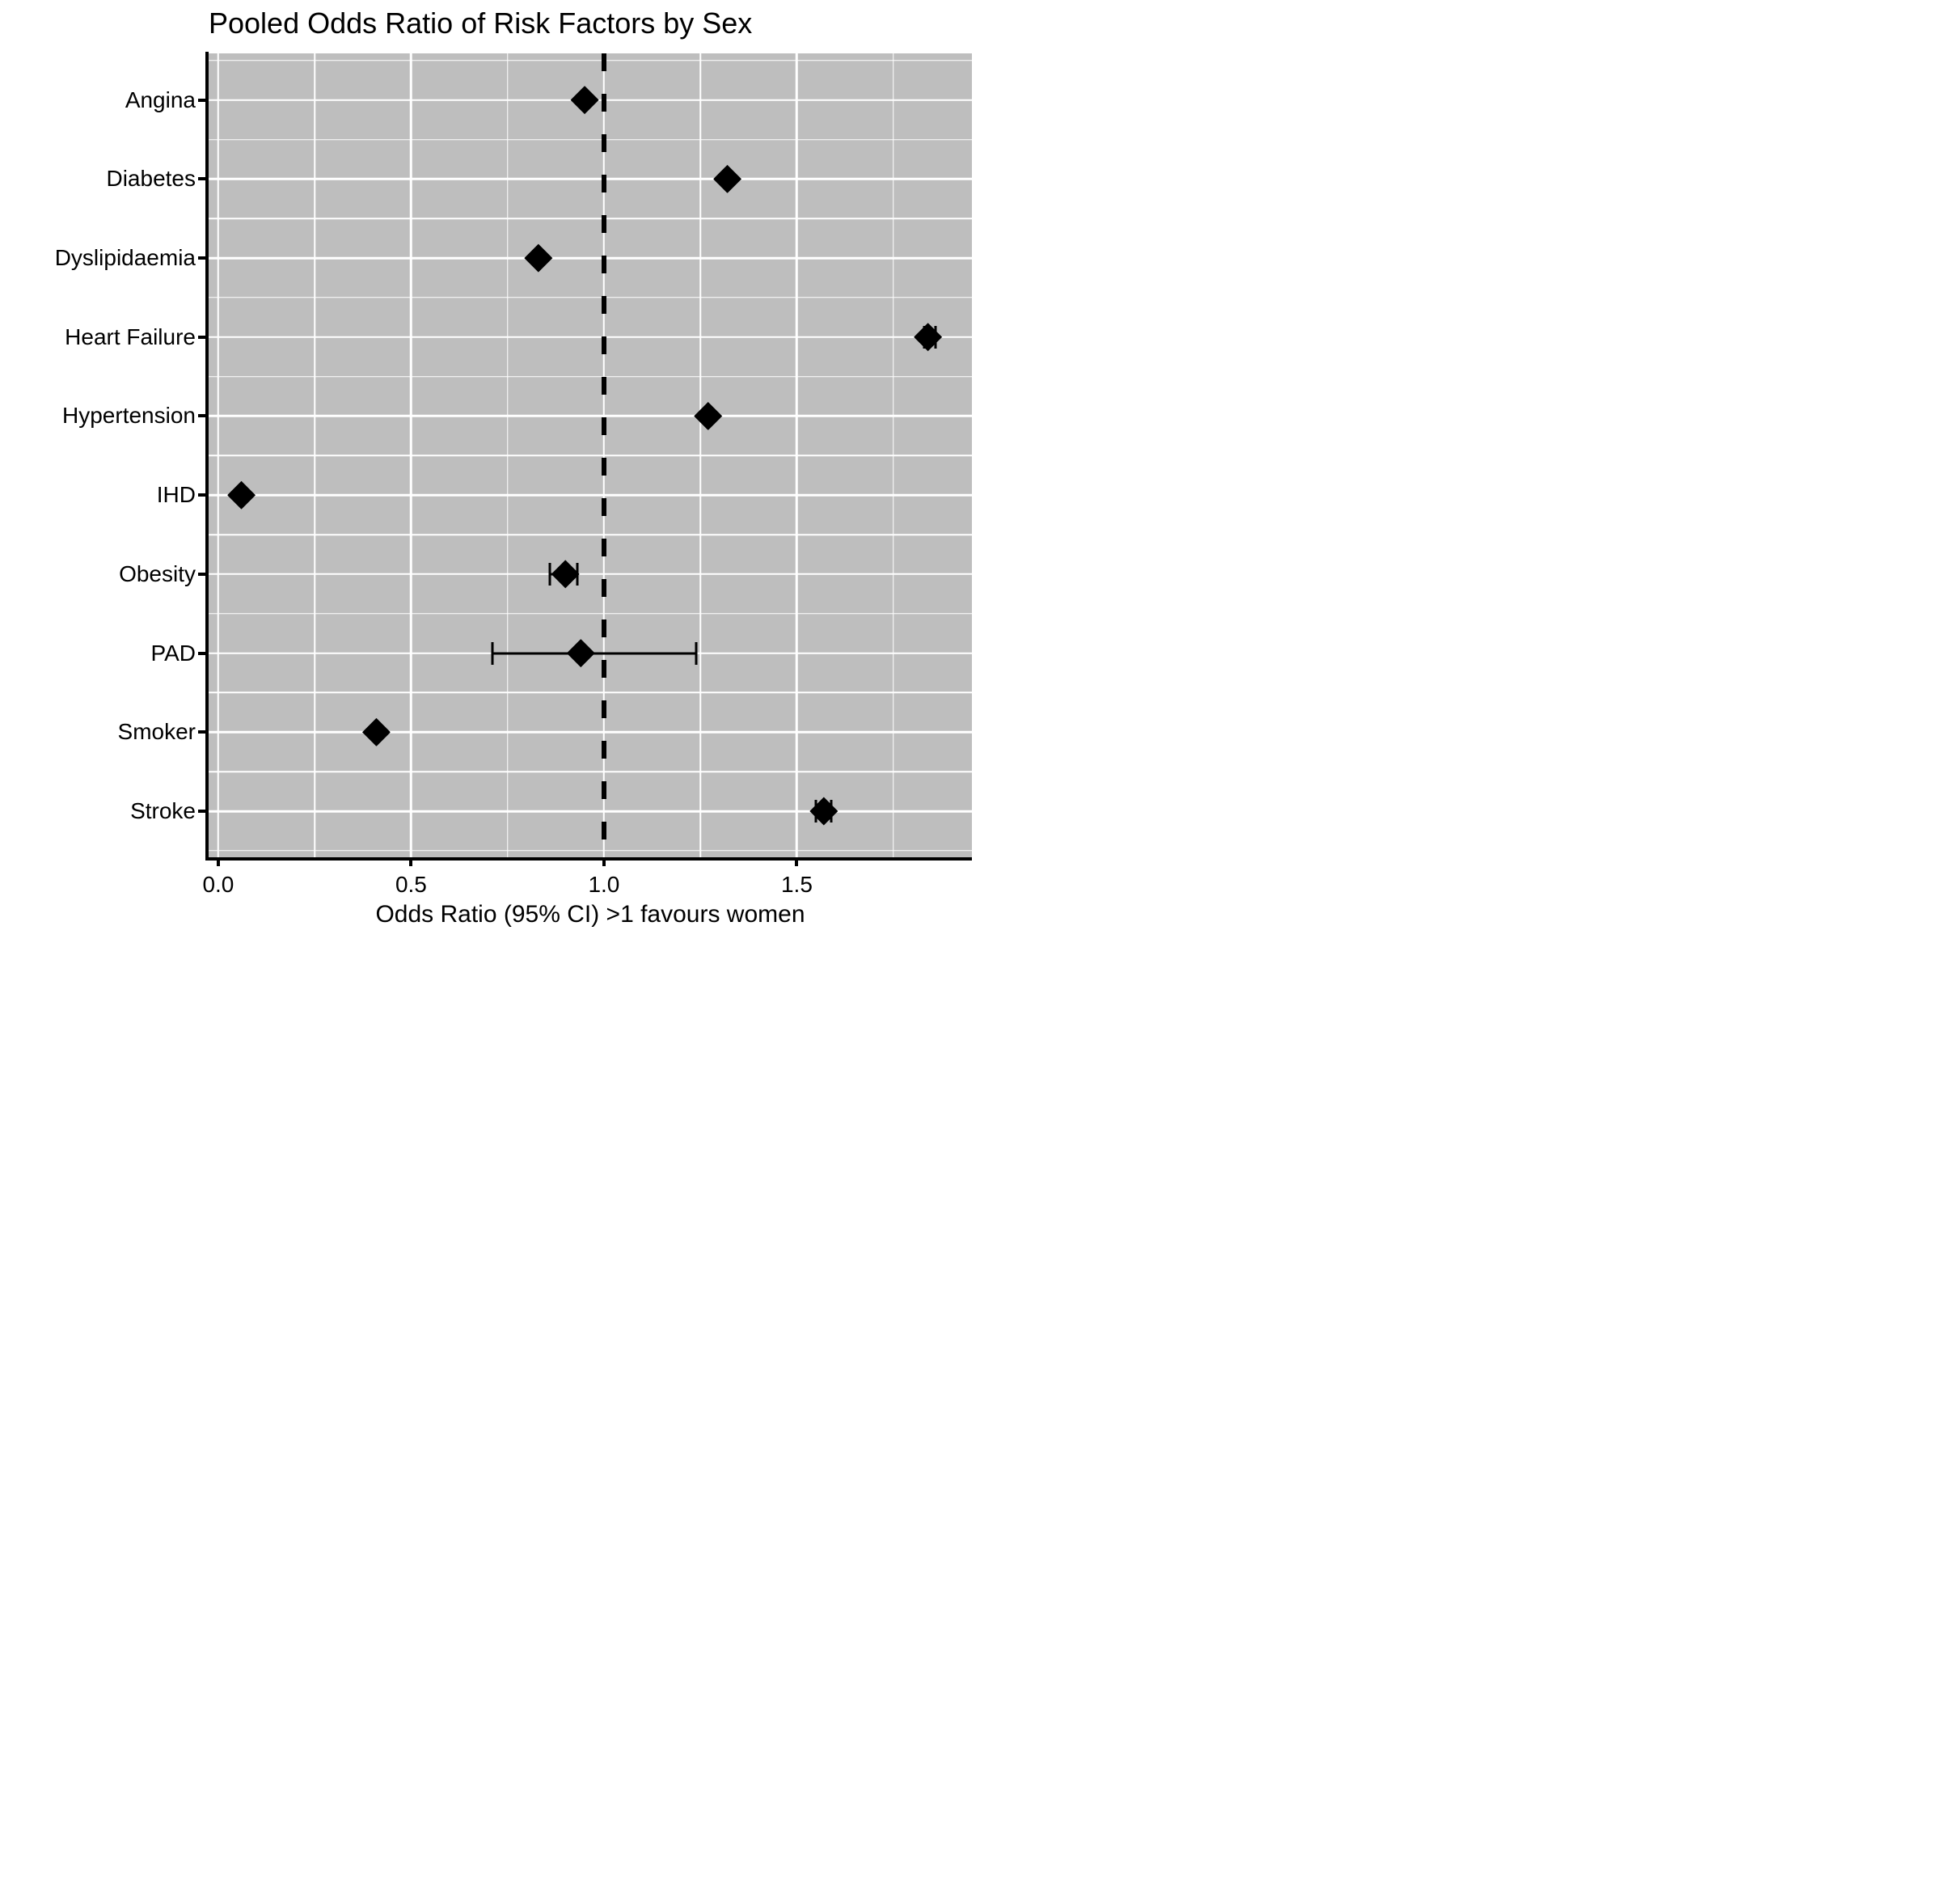 The width and height of the screenshot is (1960, 1886). I want to click on point-marker-dyslipidaemia, so click(538, 258).